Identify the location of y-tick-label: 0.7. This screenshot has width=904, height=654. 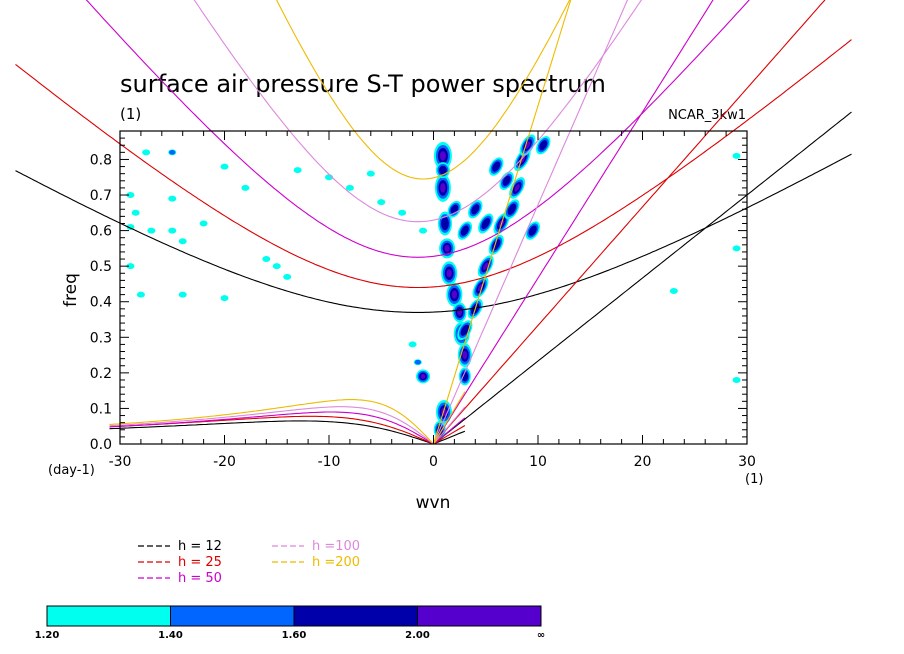
(101, 196).